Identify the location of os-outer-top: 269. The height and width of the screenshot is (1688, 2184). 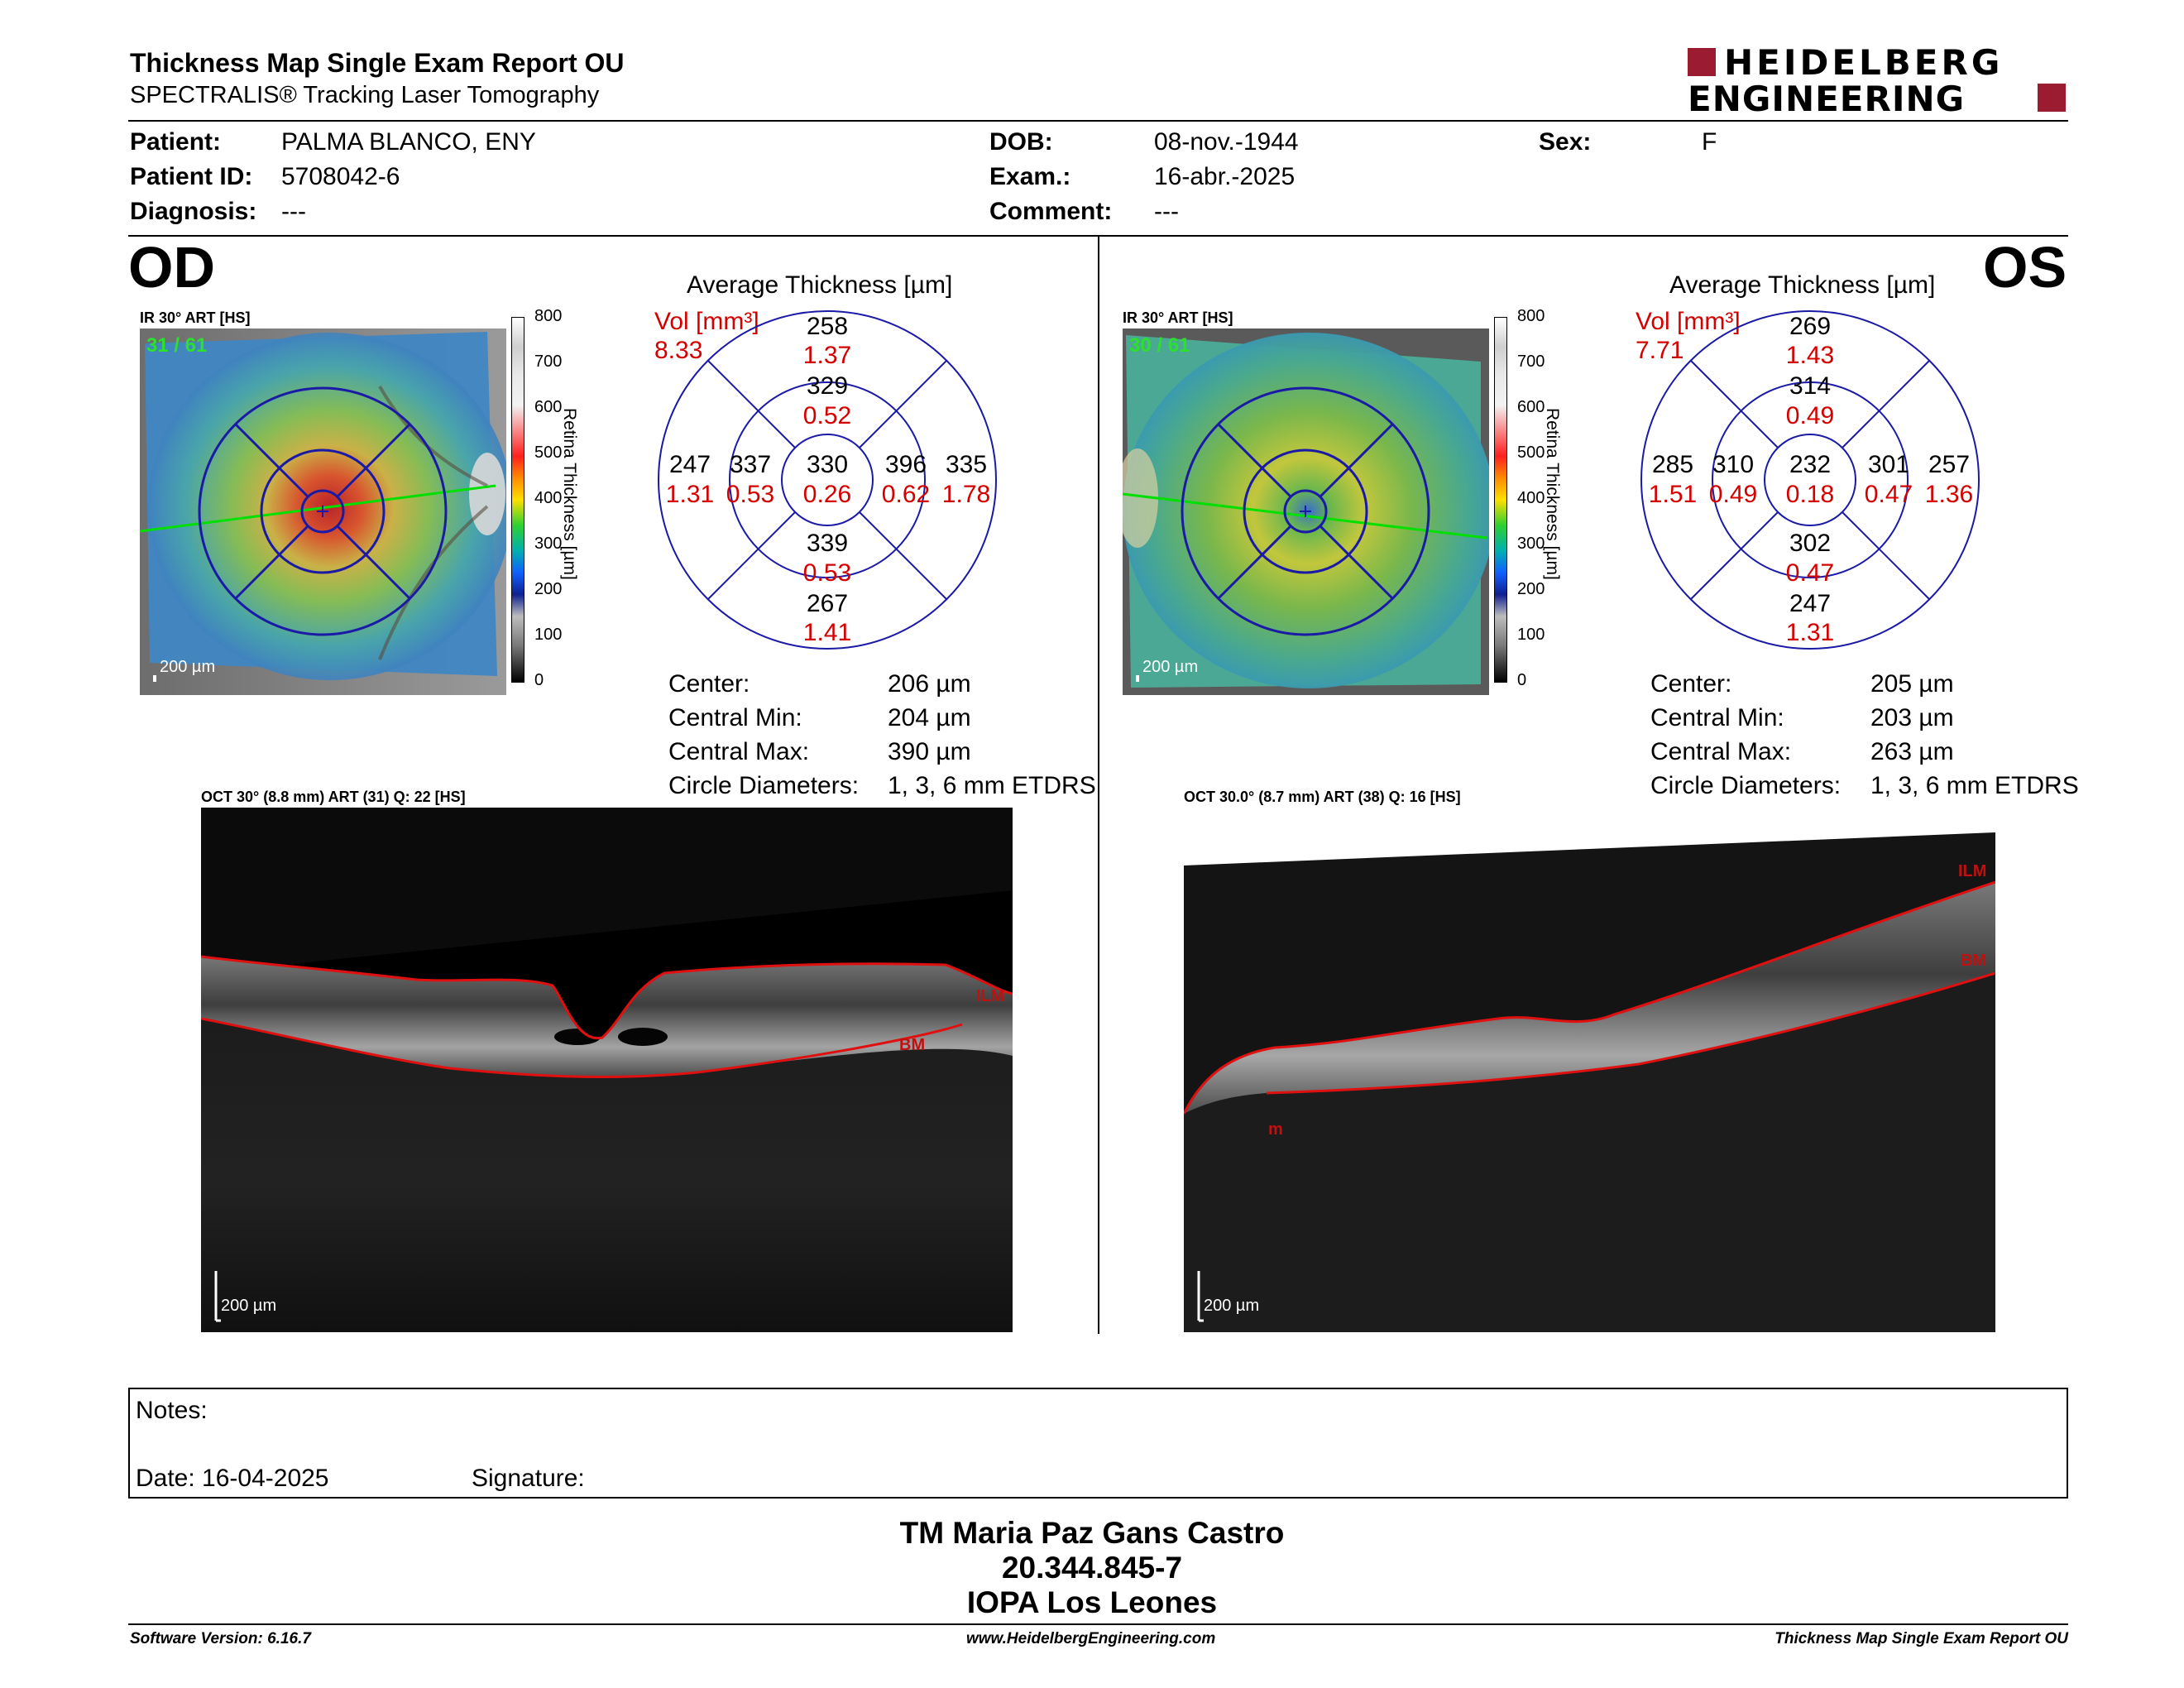
(1810, 326).